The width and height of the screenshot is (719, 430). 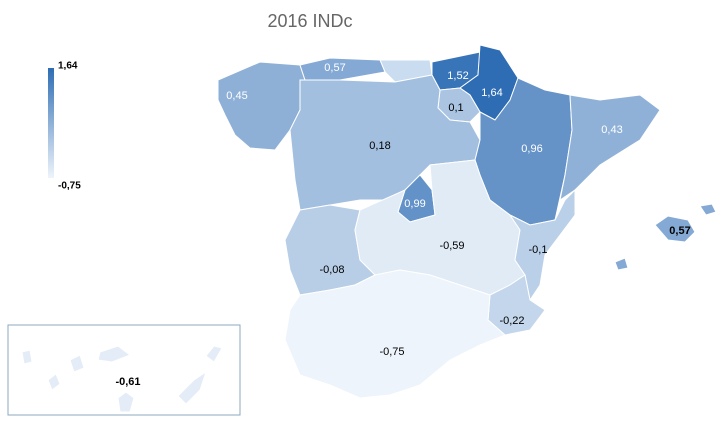 I want to click on value-label: 0,1, so click(x=455, y=108).